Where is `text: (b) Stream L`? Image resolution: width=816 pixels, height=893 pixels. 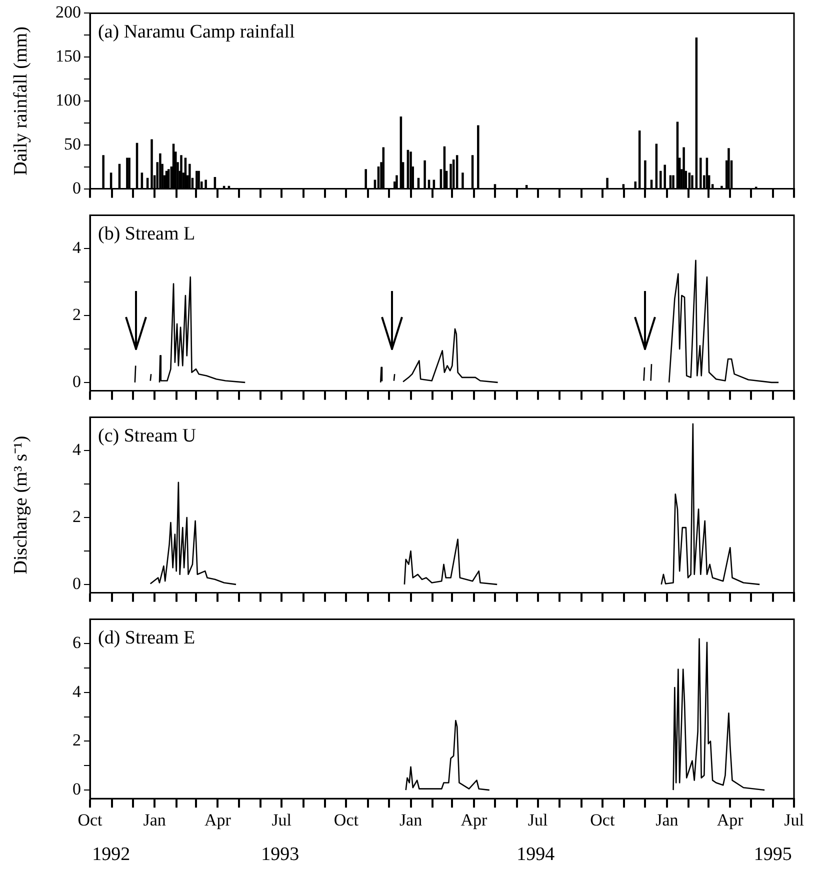
text: (b) Stream L is located at coordinates (147, 234).